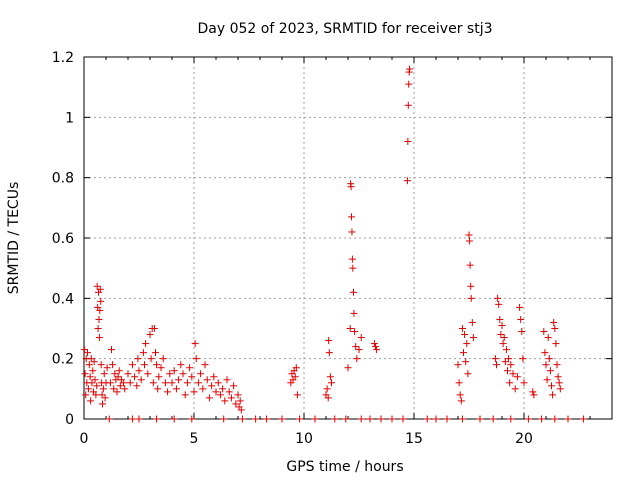  Describe the element at coordinates (63, 239) in the screenshot. I see `y-tick-label: 0.6` at that location.